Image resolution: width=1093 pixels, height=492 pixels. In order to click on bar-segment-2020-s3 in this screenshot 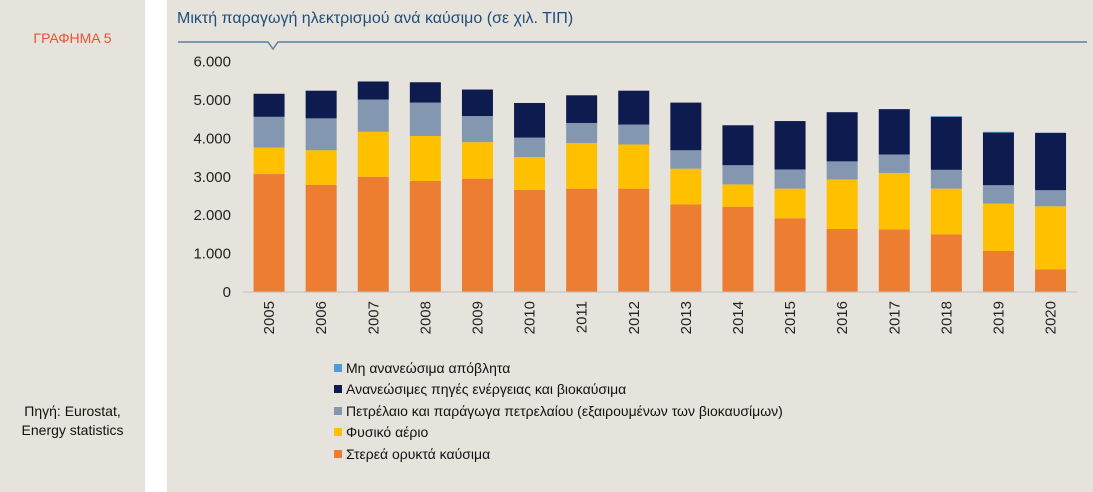, I will do `click(1051, 161)`.